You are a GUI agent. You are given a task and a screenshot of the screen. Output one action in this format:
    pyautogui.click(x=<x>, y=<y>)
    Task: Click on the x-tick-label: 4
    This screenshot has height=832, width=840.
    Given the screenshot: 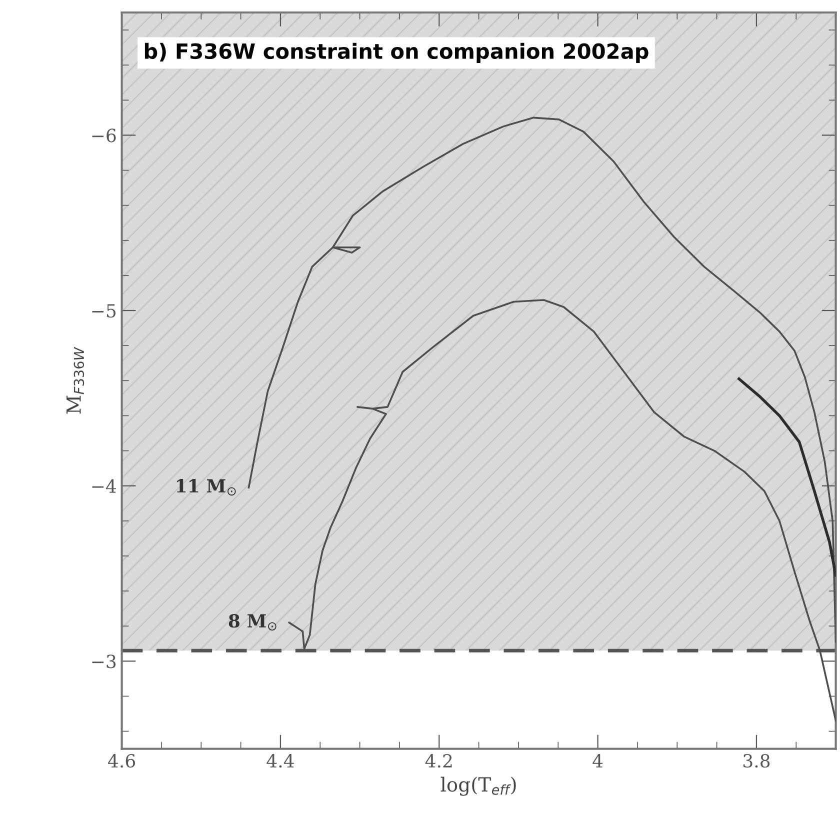 What is the action you would take?
    pyautogui.click(x=597, y=761)
    